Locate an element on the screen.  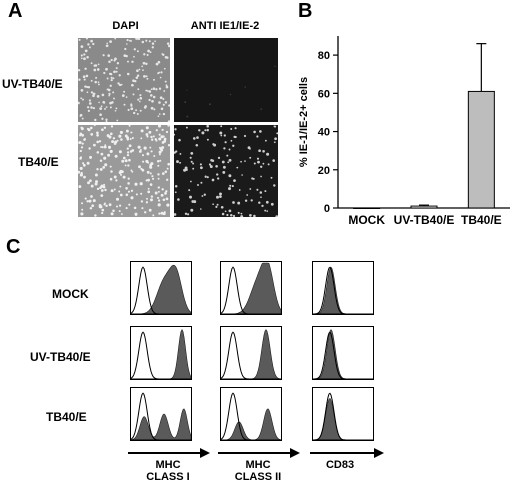
bar-mock is located at coordinates (367, 208).